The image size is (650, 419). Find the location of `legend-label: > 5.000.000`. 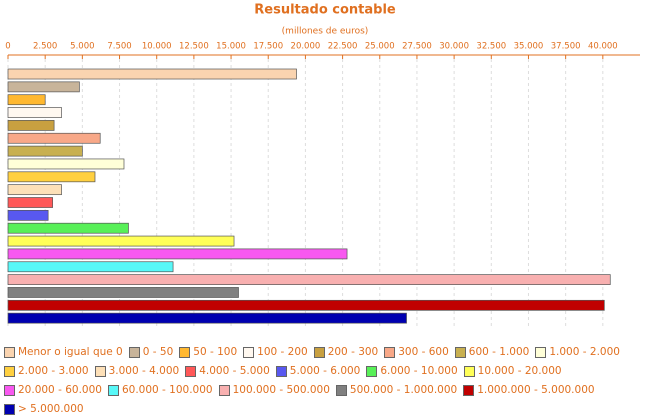

legend-label: > 5.000.000 is located at coordinates (51, 409).